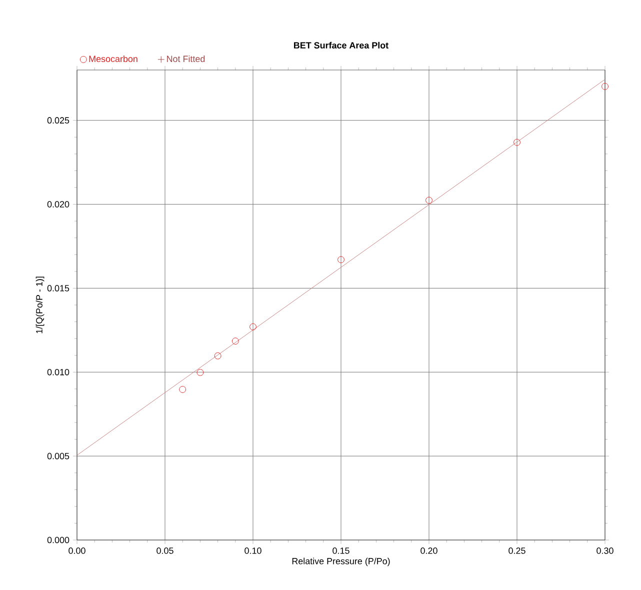 Image resolution: width=641 pixels, height=590 pixels. What do you see at coordinates (40, 305) in the screenshot?
I see `y-axis-title: 1/[Q(Po/P - 1)]` at bounding box center [40, 305].